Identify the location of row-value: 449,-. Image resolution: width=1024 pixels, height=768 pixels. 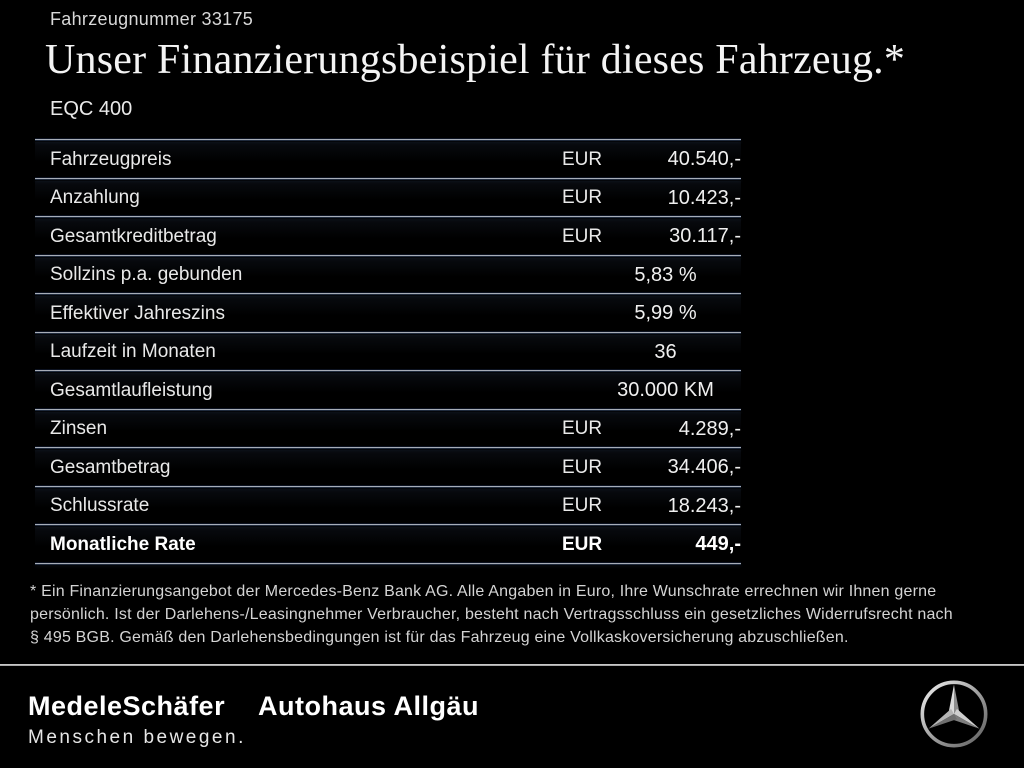
(718, 544).